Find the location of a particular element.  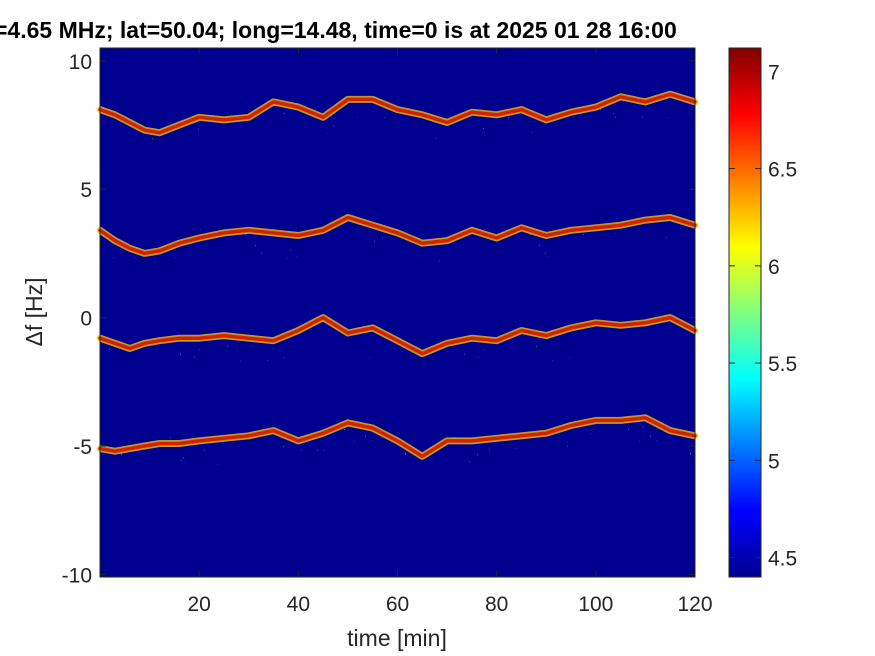

colorbar-frame is located at coordinates (745, 312).